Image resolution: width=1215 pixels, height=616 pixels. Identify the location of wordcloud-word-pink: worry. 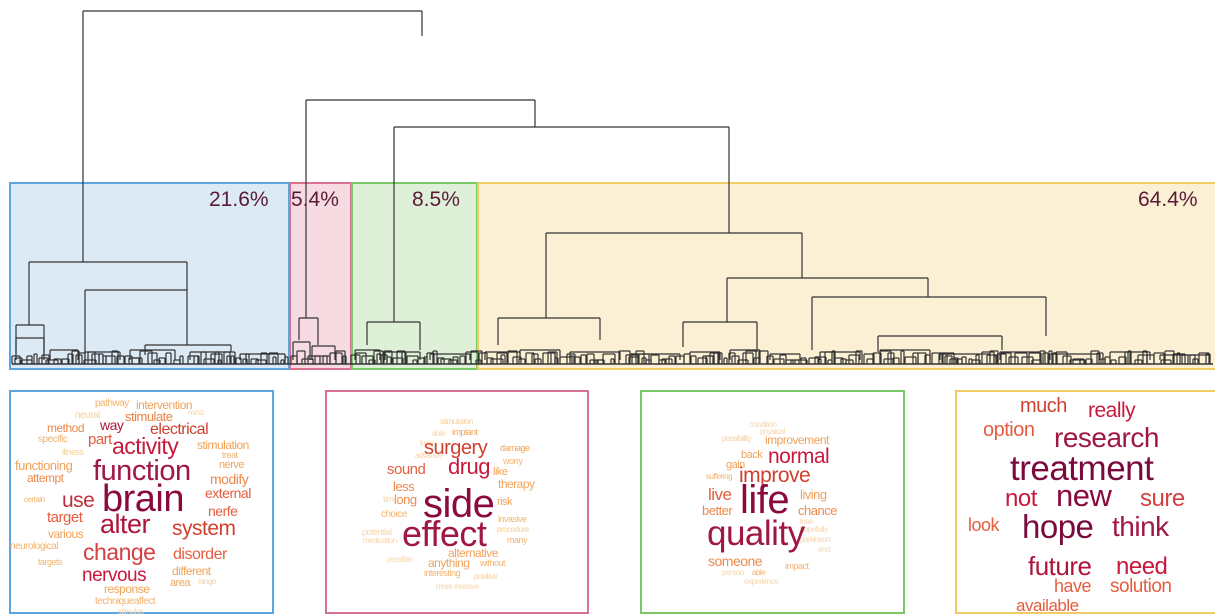
(513, 461).